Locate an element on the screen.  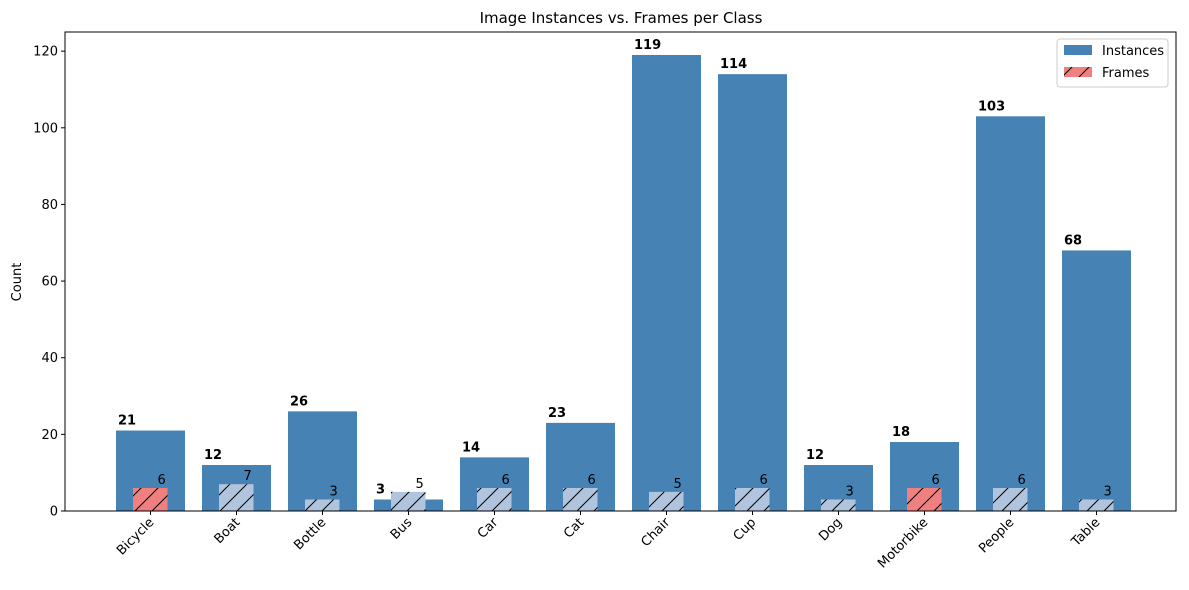
x-tick-label-bus: Bus is located at coordinates (402, 529).